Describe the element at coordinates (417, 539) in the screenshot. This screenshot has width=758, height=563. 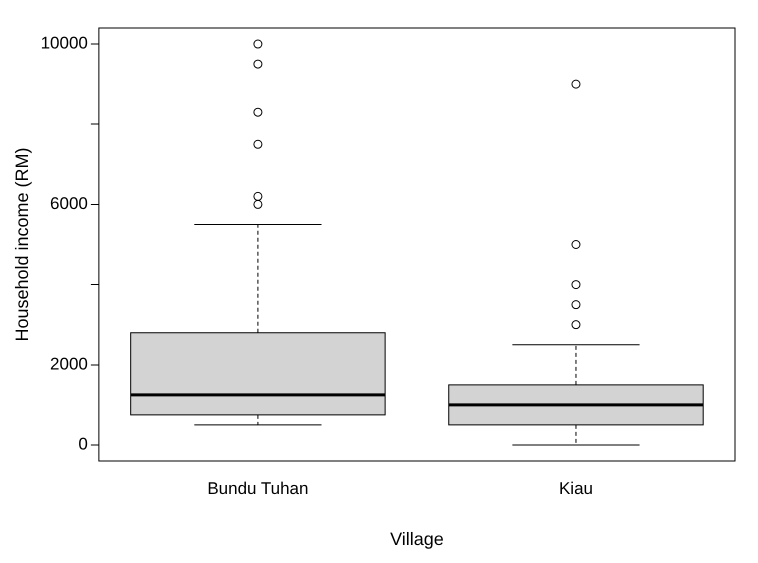
I see `x-axis-title: Village` at that location.